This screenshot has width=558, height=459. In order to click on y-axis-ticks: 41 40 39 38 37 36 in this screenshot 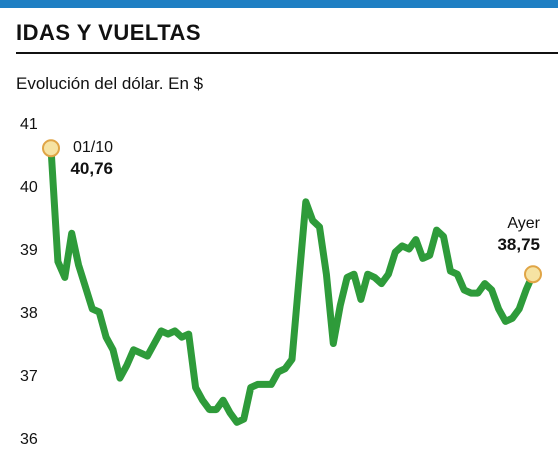, I will do `click(29, 282)`.